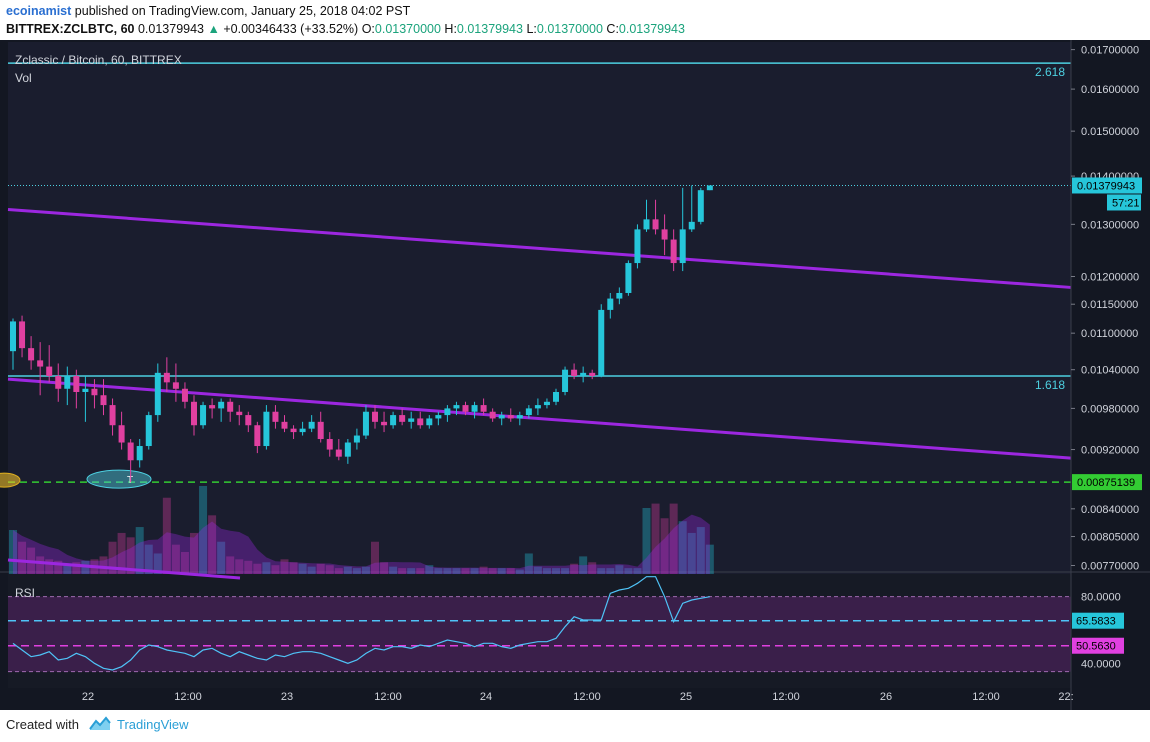 The width and height of the screenshot is (1150, 742). I want to click on low-value: 0.01370000, so click(569, 29).